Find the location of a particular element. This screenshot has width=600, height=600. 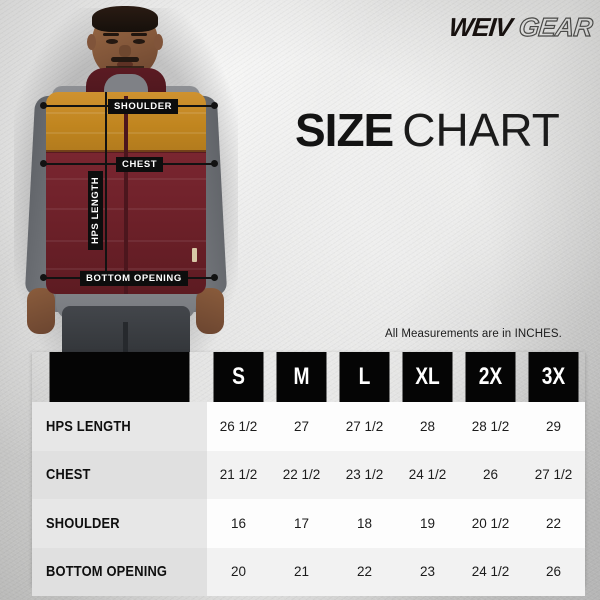

vest-brand-tag is located at coordinates (194, 255).